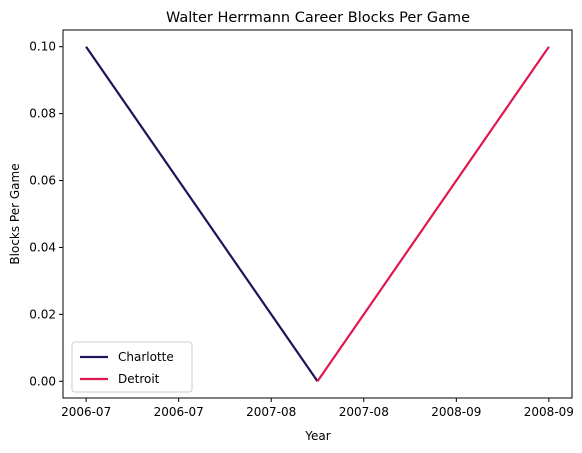  What do you see at coordinates (318, 18) in the screenshot?
I see `chart-title: Walter Herrmann Career Blocks Per Game` at bounding box center [318, 18].